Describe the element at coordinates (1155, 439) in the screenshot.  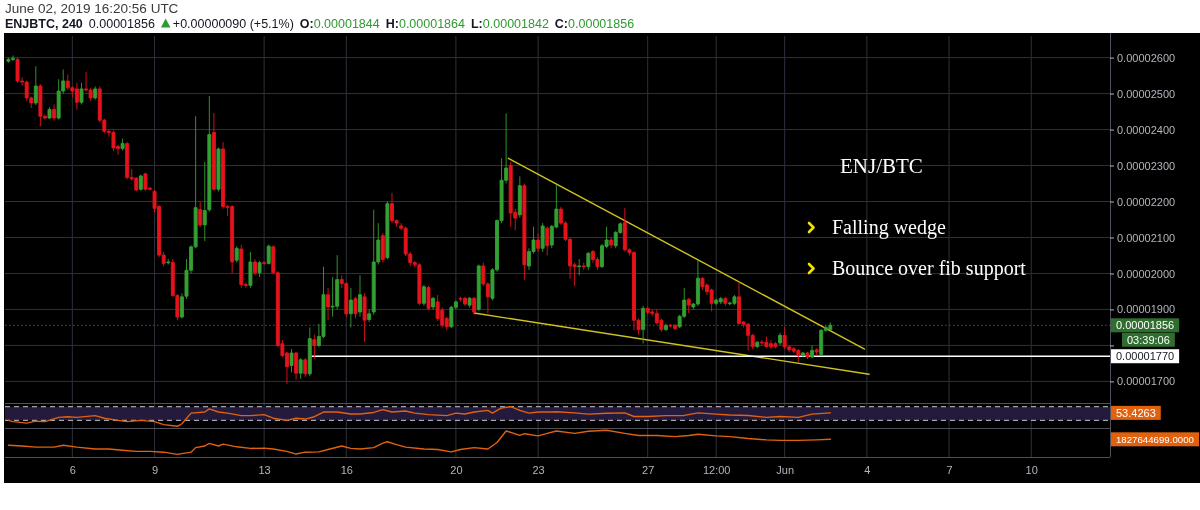
I see `text: 1827644699.0000` at that location.